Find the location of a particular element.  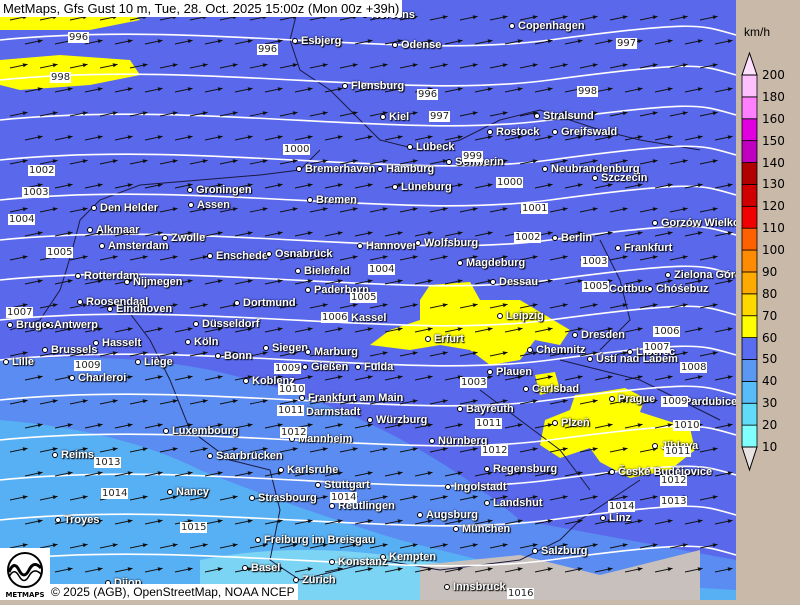

isobar-label: 1011 is located at coordinates (678, 451).